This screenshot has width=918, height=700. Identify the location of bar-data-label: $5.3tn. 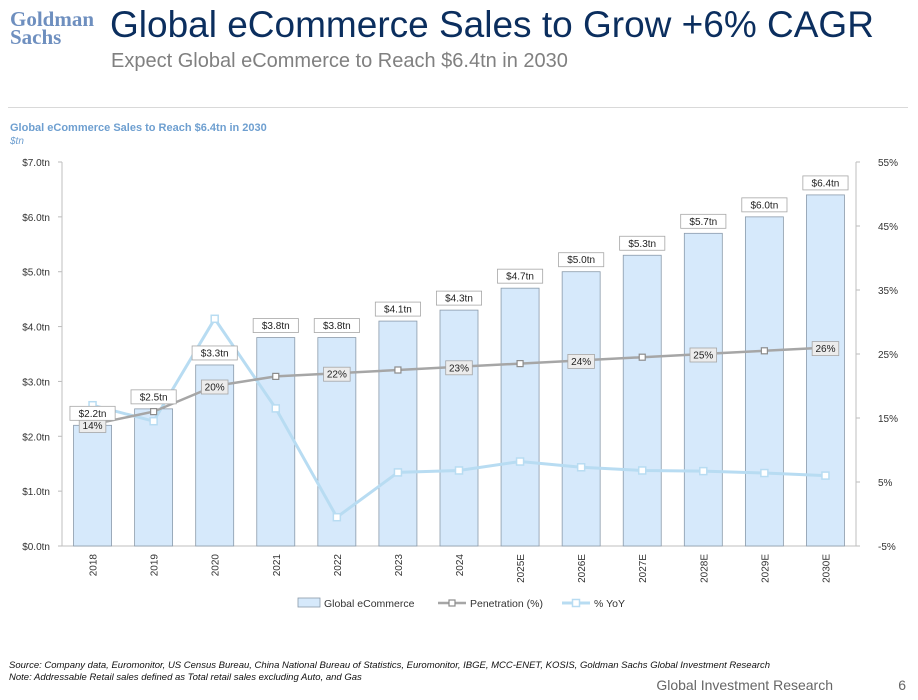
(642, 244).